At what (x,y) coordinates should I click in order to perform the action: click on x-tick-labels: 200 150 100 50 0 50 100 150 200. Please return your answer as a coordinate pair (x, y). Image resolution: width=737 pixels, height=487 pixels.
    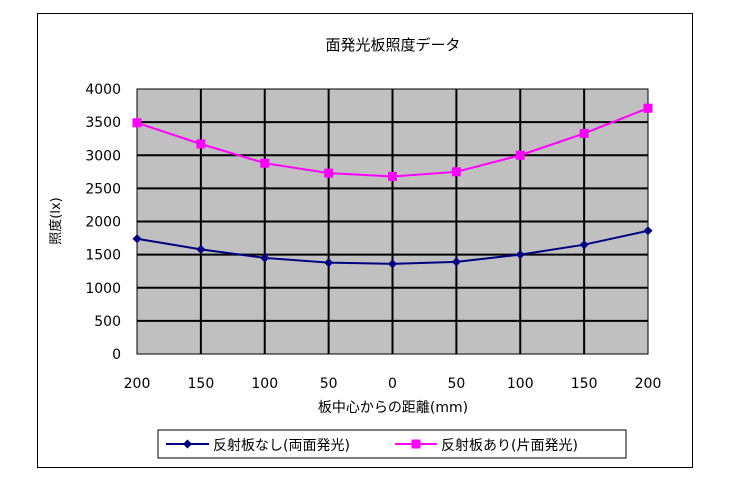
    Looking at the image, I should click on (393, 384).